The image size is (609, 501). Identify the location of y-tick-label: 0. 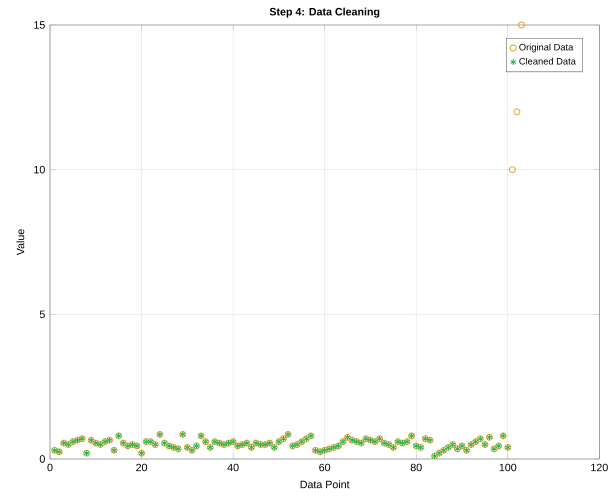
(42, 459).